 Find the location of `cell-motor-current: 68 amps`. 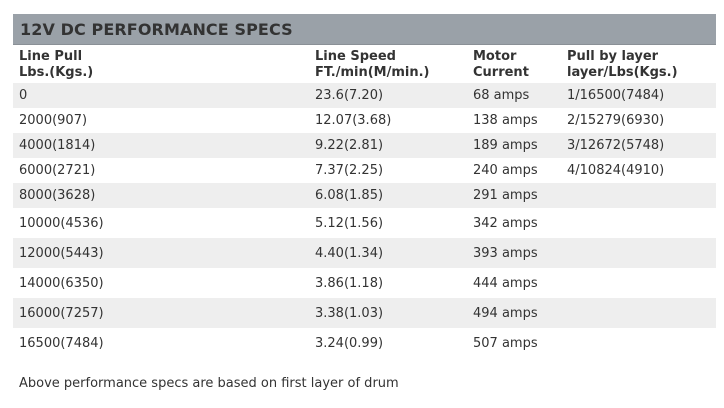

cell-motor-current: 68 amps is located at coordinates (514, 95).